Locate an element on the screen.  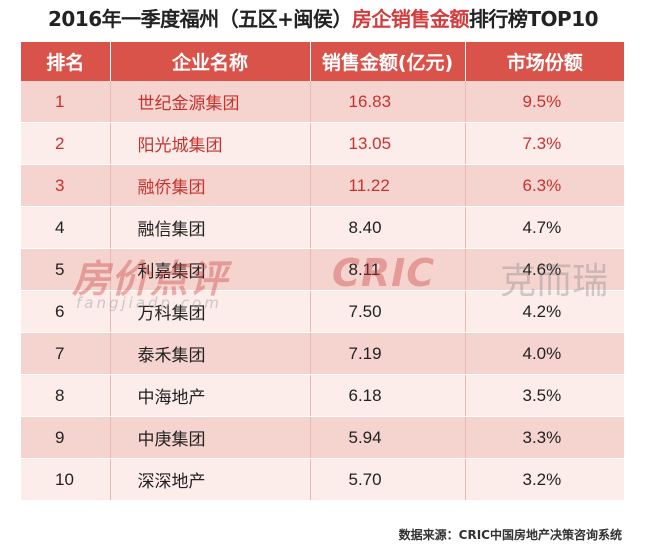
table-row: 9 中庚集团 5.94 3.3% is located at coordinates (322, 437).